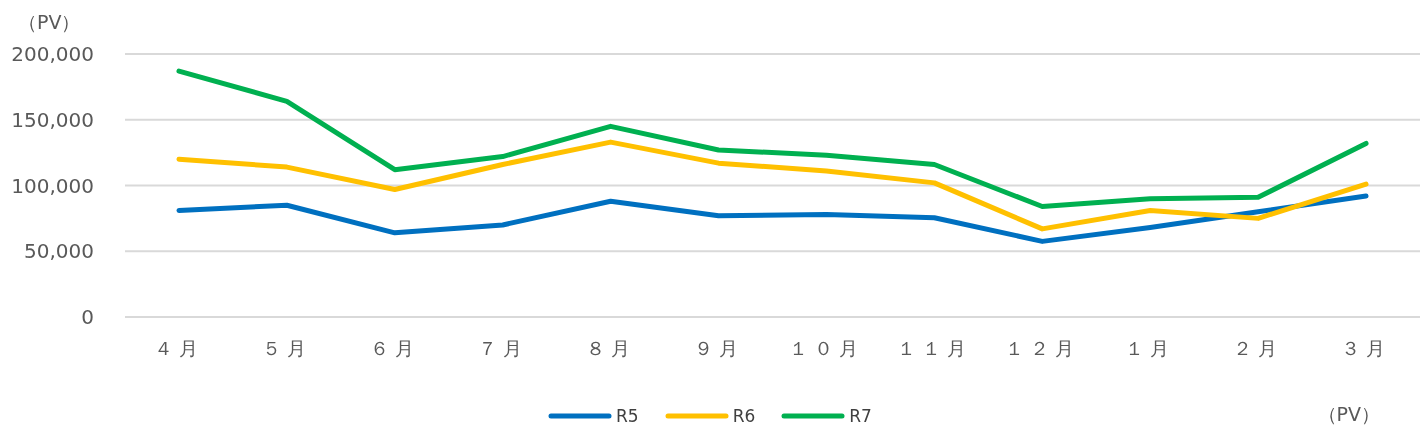  I want to click on x-tick-label: ８月, so click(610, 348).